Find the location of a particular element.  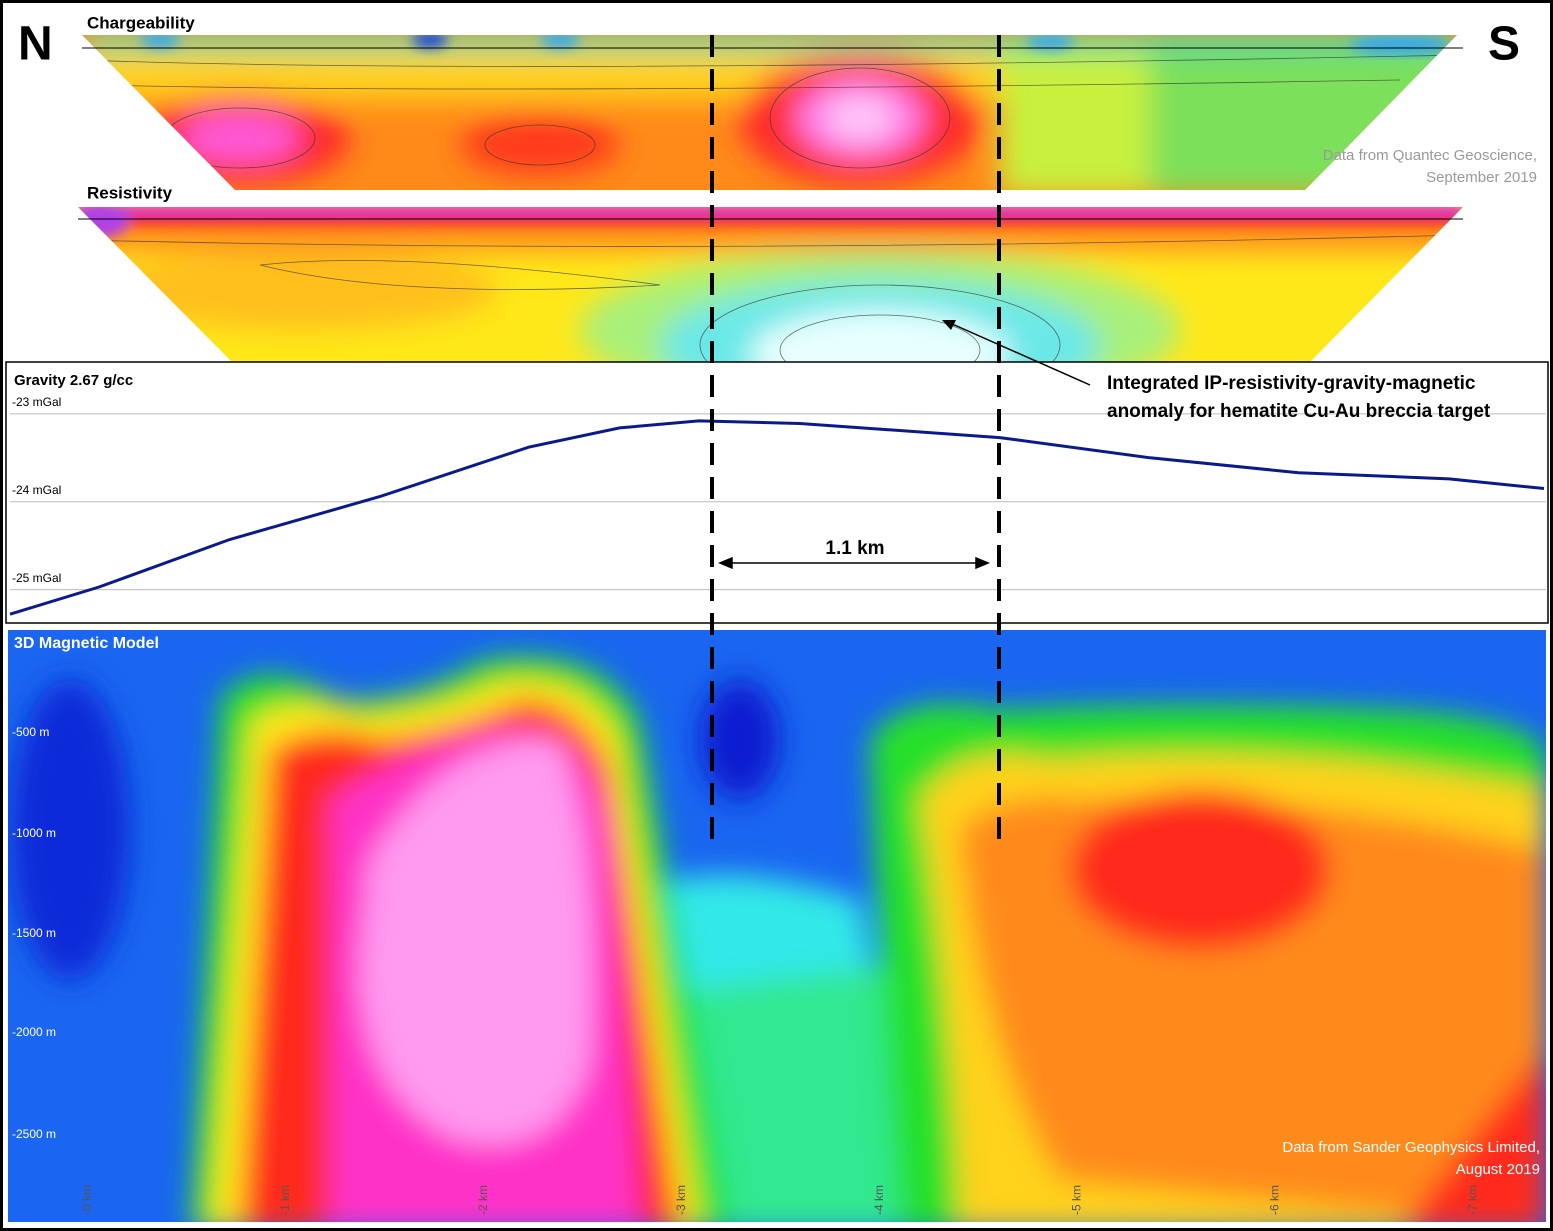

magnetic-title: 3D Magnetic Model is located at coordinates (86, 643).